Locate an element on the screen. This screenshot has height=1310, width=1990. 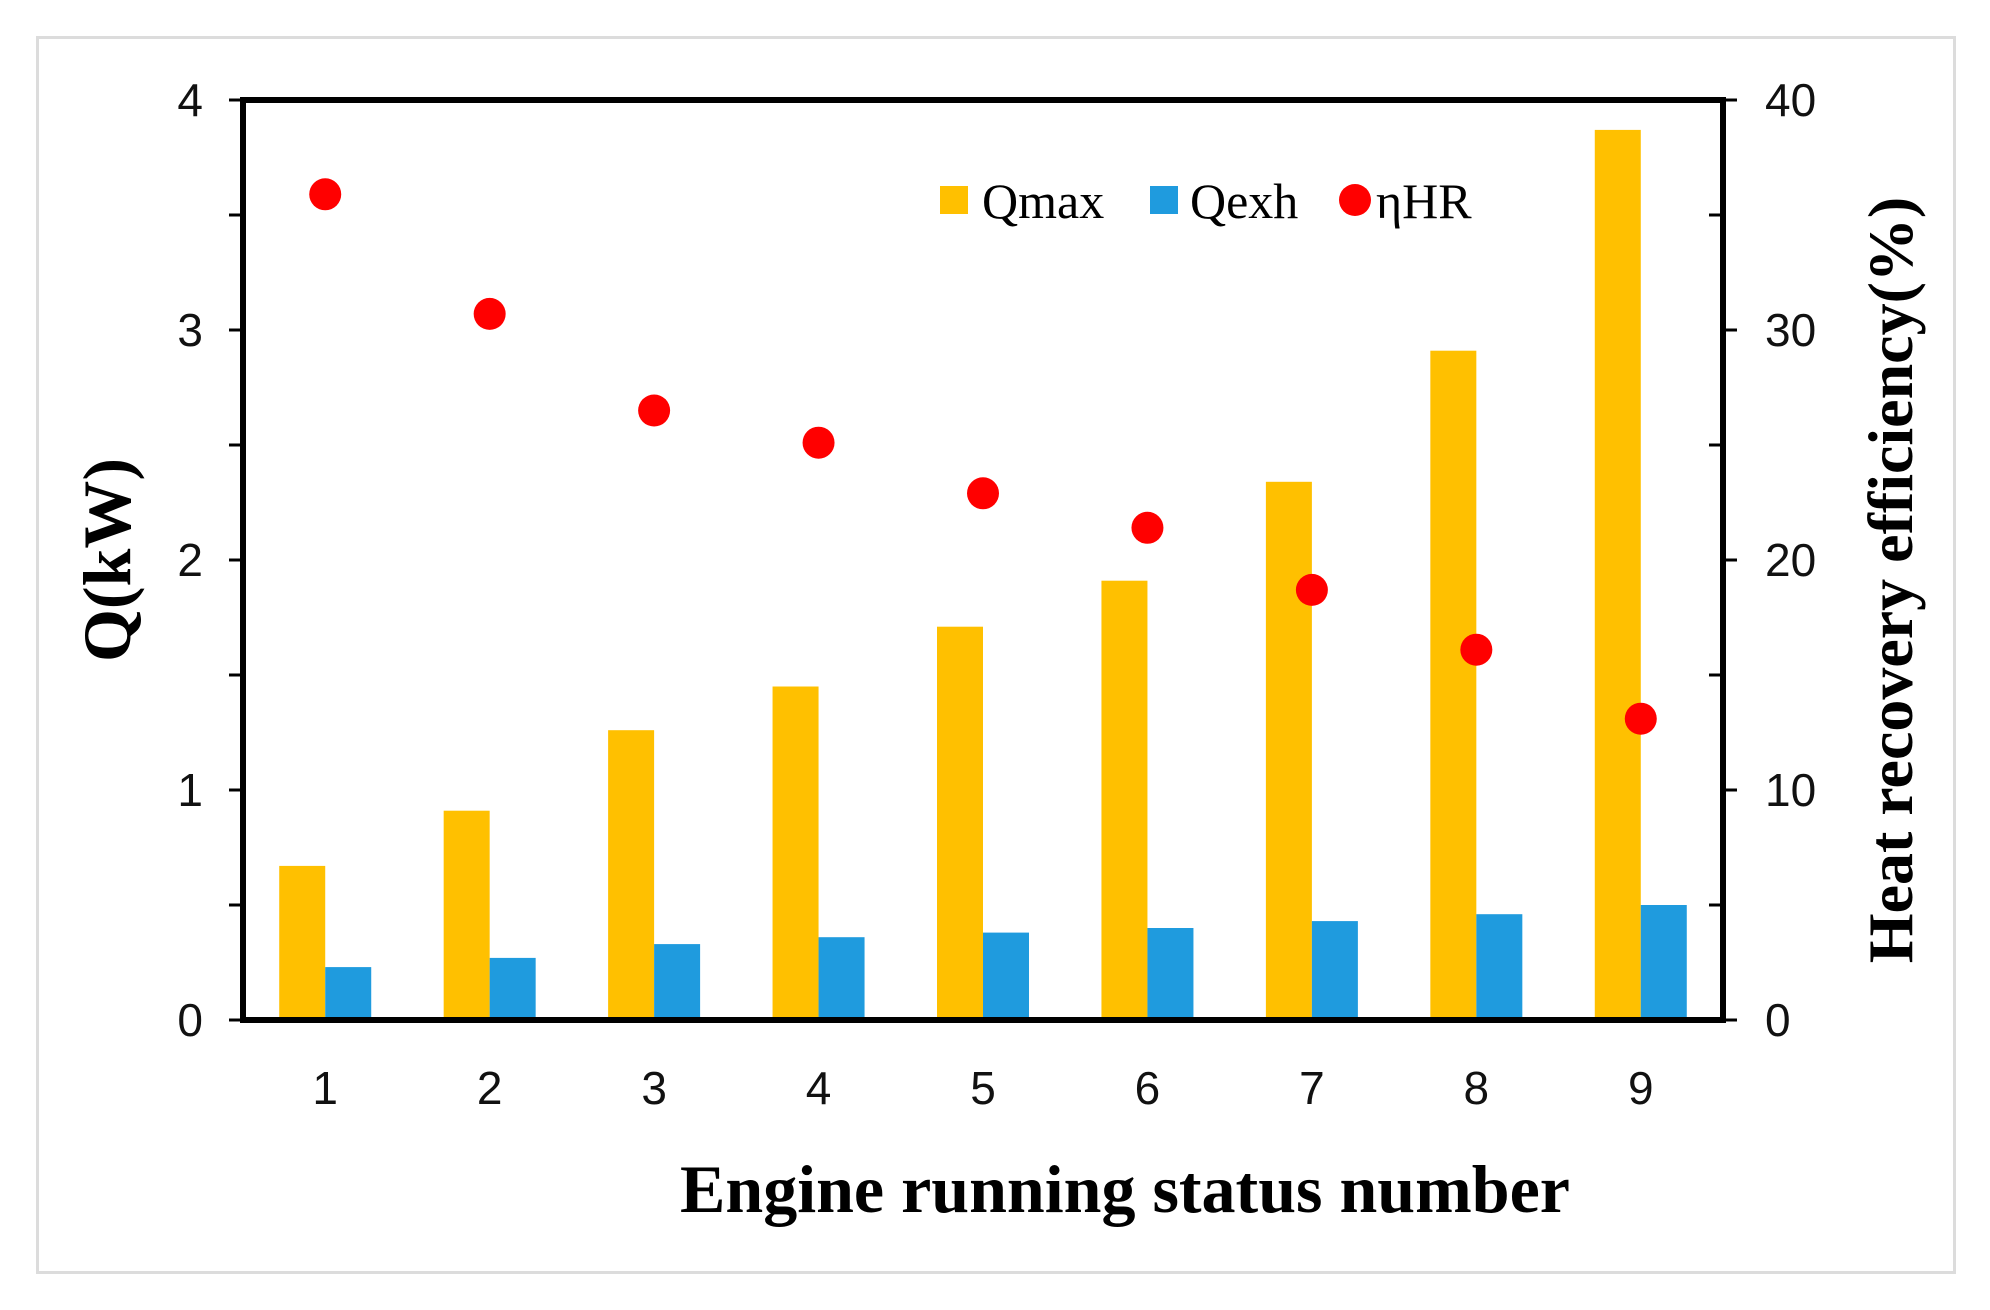
x-tick-label-1: 1 is located at coordinates (325, 1088).